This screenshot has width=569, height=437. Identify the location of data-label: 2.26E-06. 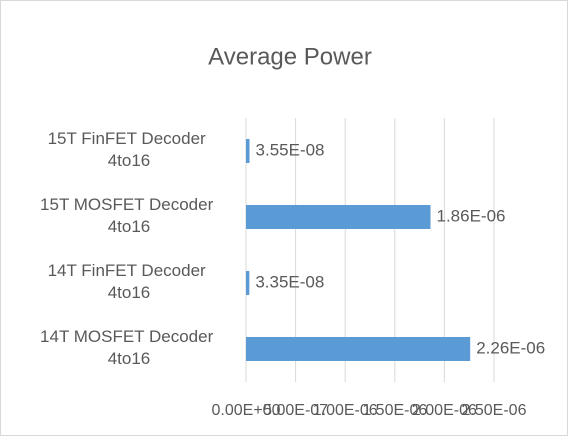
(510, 347).